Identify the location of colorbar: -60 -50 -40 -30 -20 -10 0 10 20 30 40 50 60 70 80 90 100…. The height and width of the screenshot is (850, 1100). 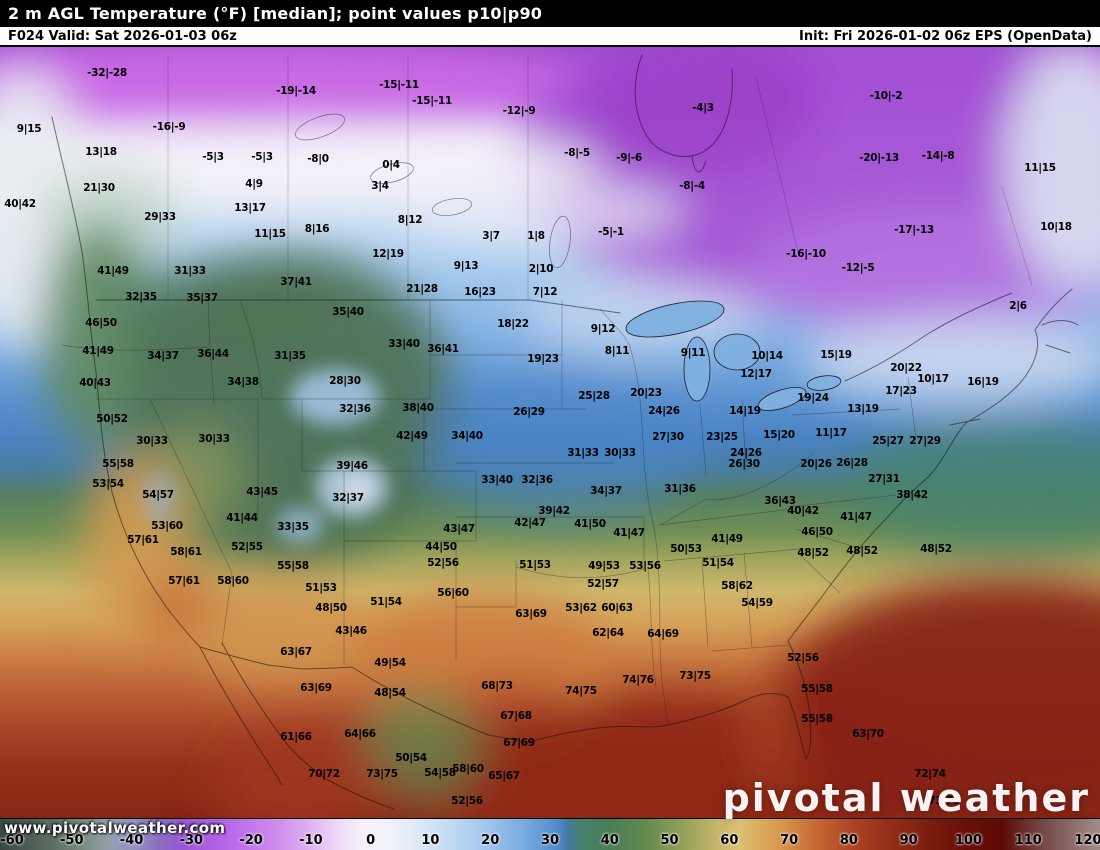
(550, 834).